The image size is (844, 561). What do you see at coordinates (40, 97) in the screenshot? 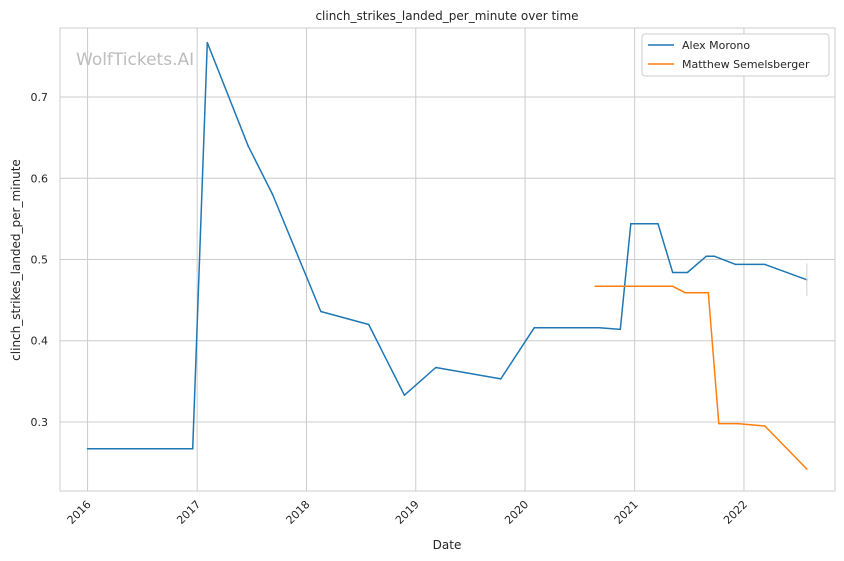
I see `y-tick-label: 0.7` at bounding box center [40, 97].